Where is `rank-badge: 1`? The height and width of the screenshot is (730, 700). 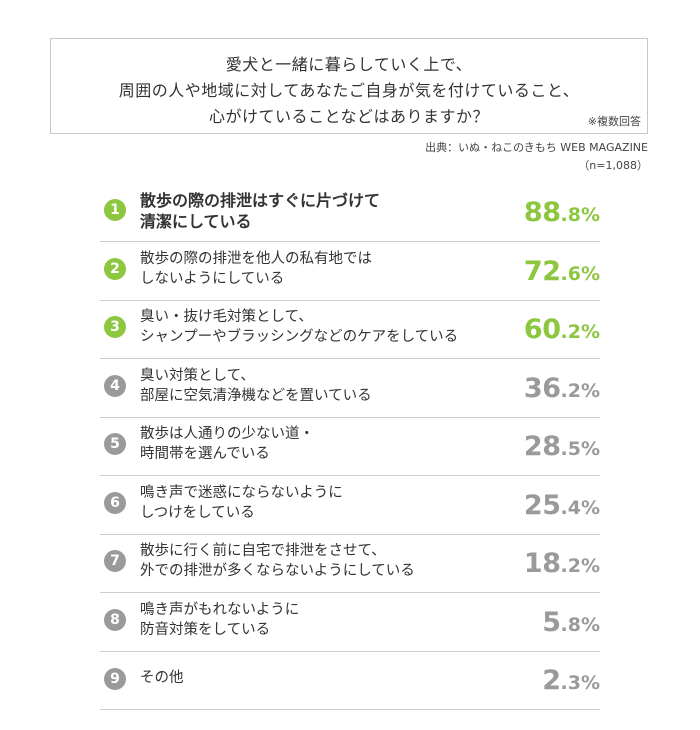
rank-badge: 1 is located at coordinates (115, 210).